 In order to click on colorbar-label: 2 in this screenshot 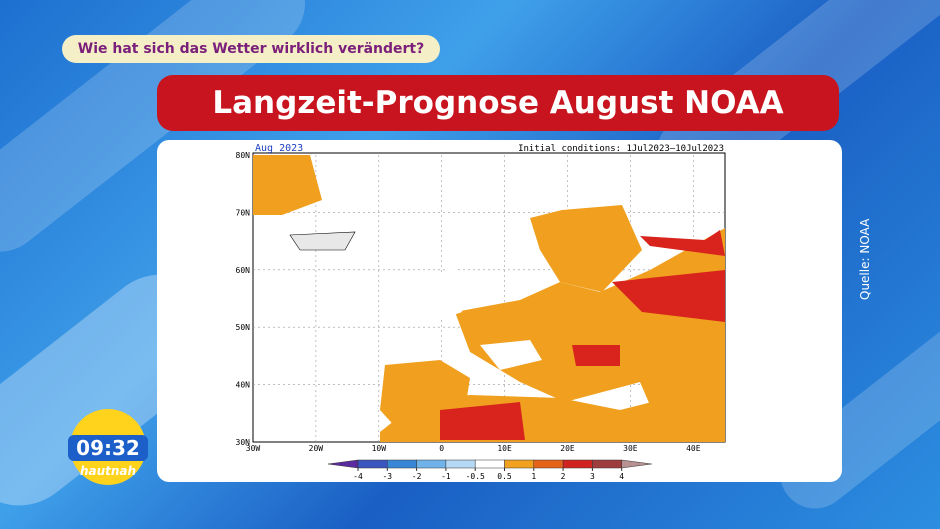, I will do `click(563, 476)`.